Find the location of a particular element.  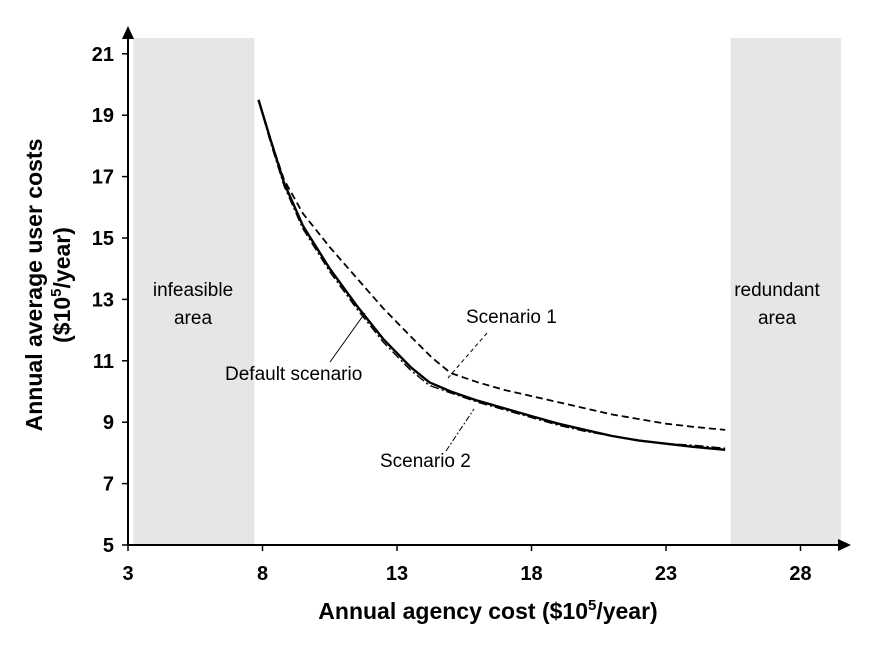

x-tick-label: 8 is located at coordinates (262, 574).